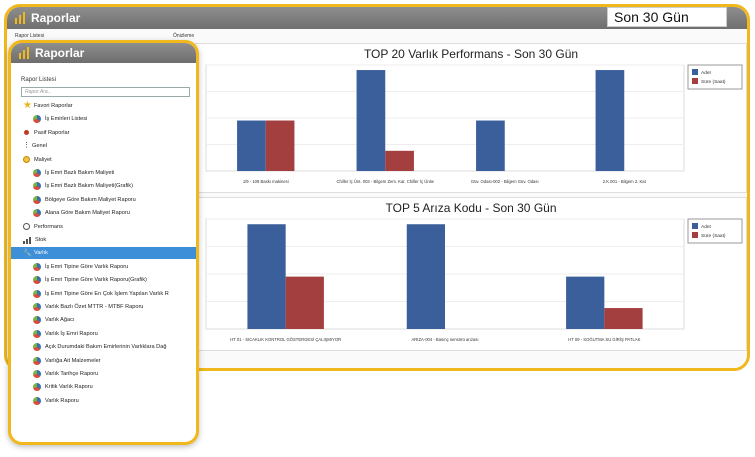 The image size is (755, 457). What do you see at coordinates (505, 181) in the screenshot?
I see `category-label: Güv. Odası-002 - Bilgem Güv. Odası` at bounding box center [505, 181].